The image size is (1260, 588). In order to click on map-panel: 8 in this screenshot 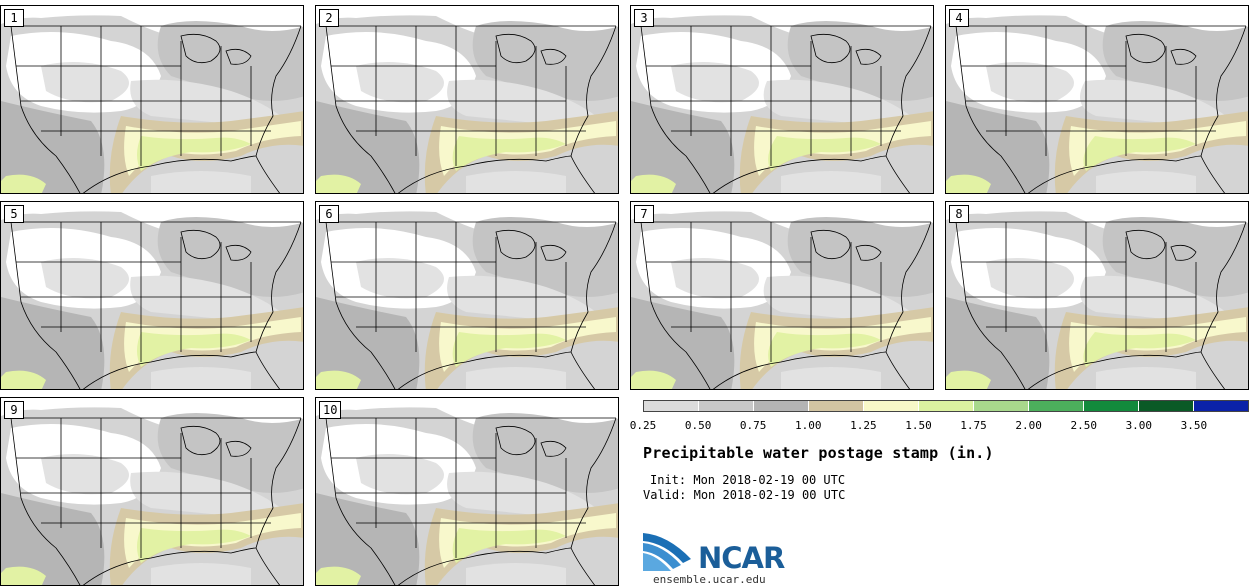, I will do `click(1097, 295)`.